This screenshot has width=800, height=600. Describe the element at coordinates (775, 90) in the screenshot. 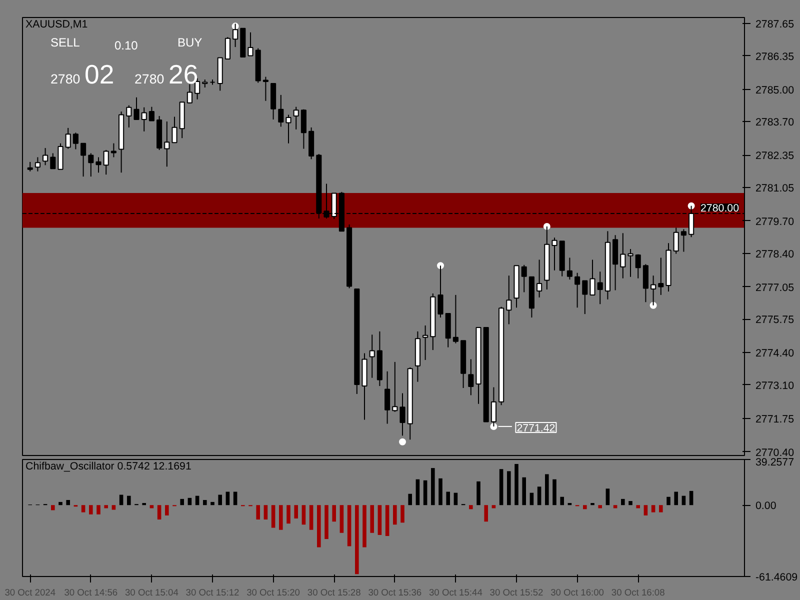

I see `y-tick-label: 2785.00` at that location.